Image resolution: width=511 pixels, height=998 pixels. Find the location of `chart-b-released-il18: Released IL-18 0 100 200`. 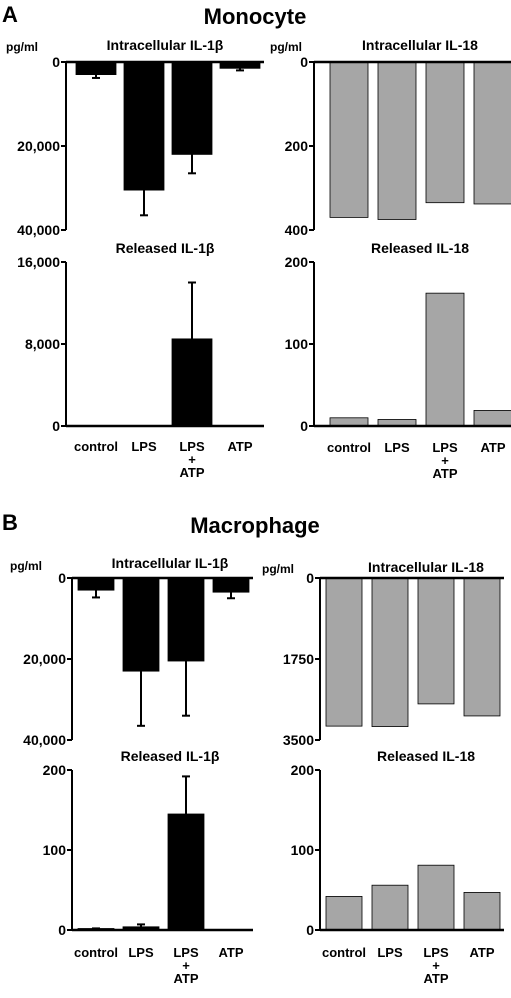

chart-b-released-il18: Released IL-18 0 100 200 is located at coordinates (397, 843).